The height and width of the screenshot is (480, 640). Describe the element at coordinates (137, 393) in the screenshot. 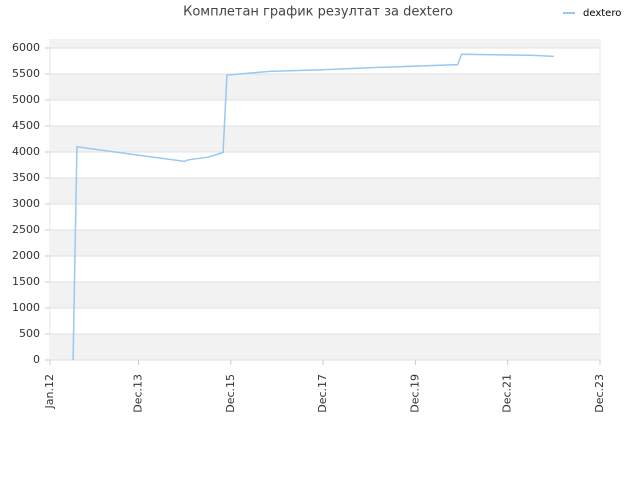

I see `x-tick-label: Dec.13` at that location.